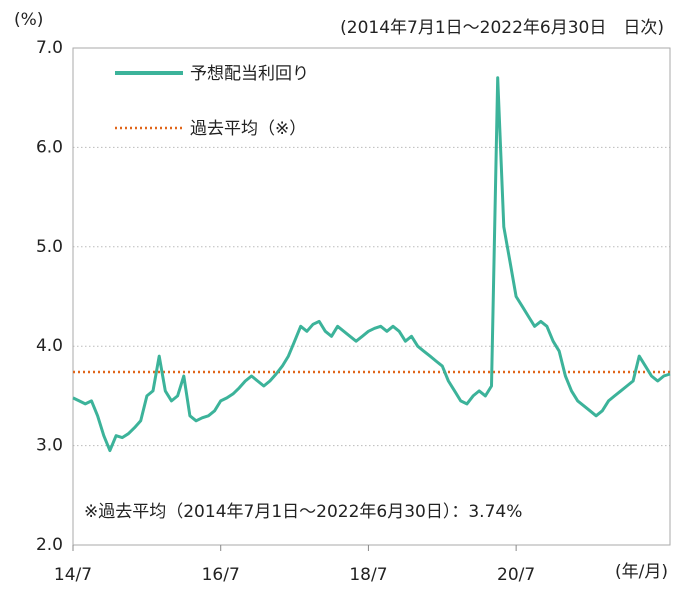 The height and width of the screenshot is (589, 684). What do you see at coordinates (248, 129) in the screenshot?
I see `legend-label: 過去平均（※）` at bounding box center [248, 129].